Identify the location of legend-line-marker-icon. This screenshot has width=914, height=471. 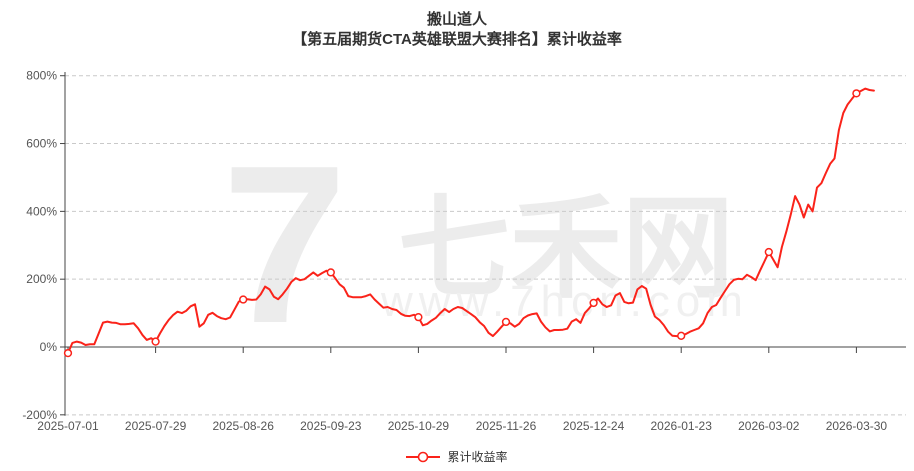
(423, 456).